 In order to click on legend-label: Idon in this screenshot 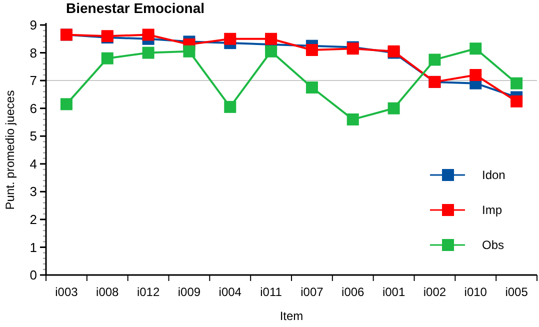, I will do `click(494, 175)`.